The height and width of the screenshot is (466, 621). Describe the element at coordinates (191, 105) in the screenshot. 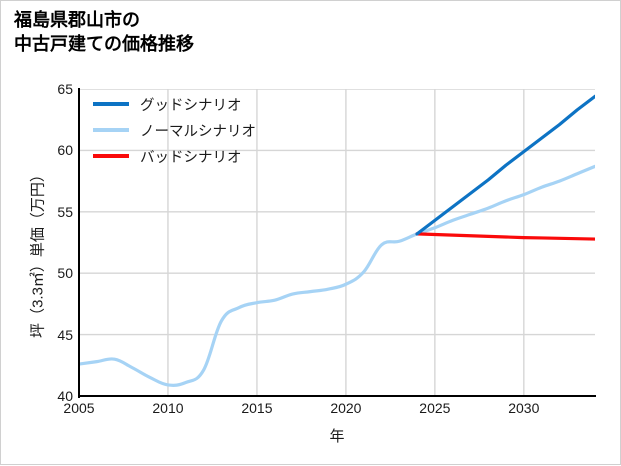

I see `legend-item-label: グッドシナリオ` at that location.